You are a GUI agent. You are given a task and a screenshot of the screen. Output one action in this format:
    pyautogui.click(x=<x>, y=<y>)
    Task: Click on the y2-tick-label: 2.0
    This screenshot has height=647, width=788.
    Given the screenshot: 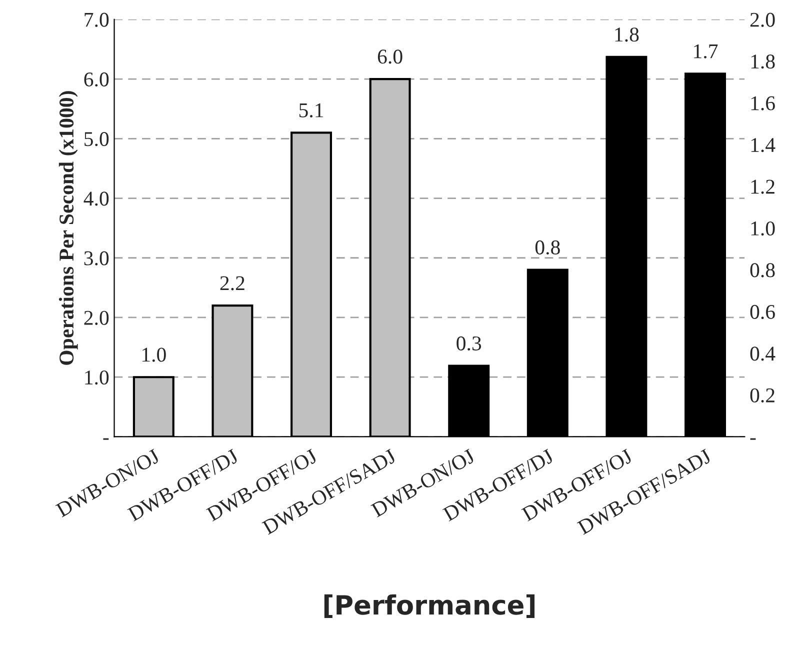 What is the action you would take?
    pyautogui.click(x=762, y=19)
    